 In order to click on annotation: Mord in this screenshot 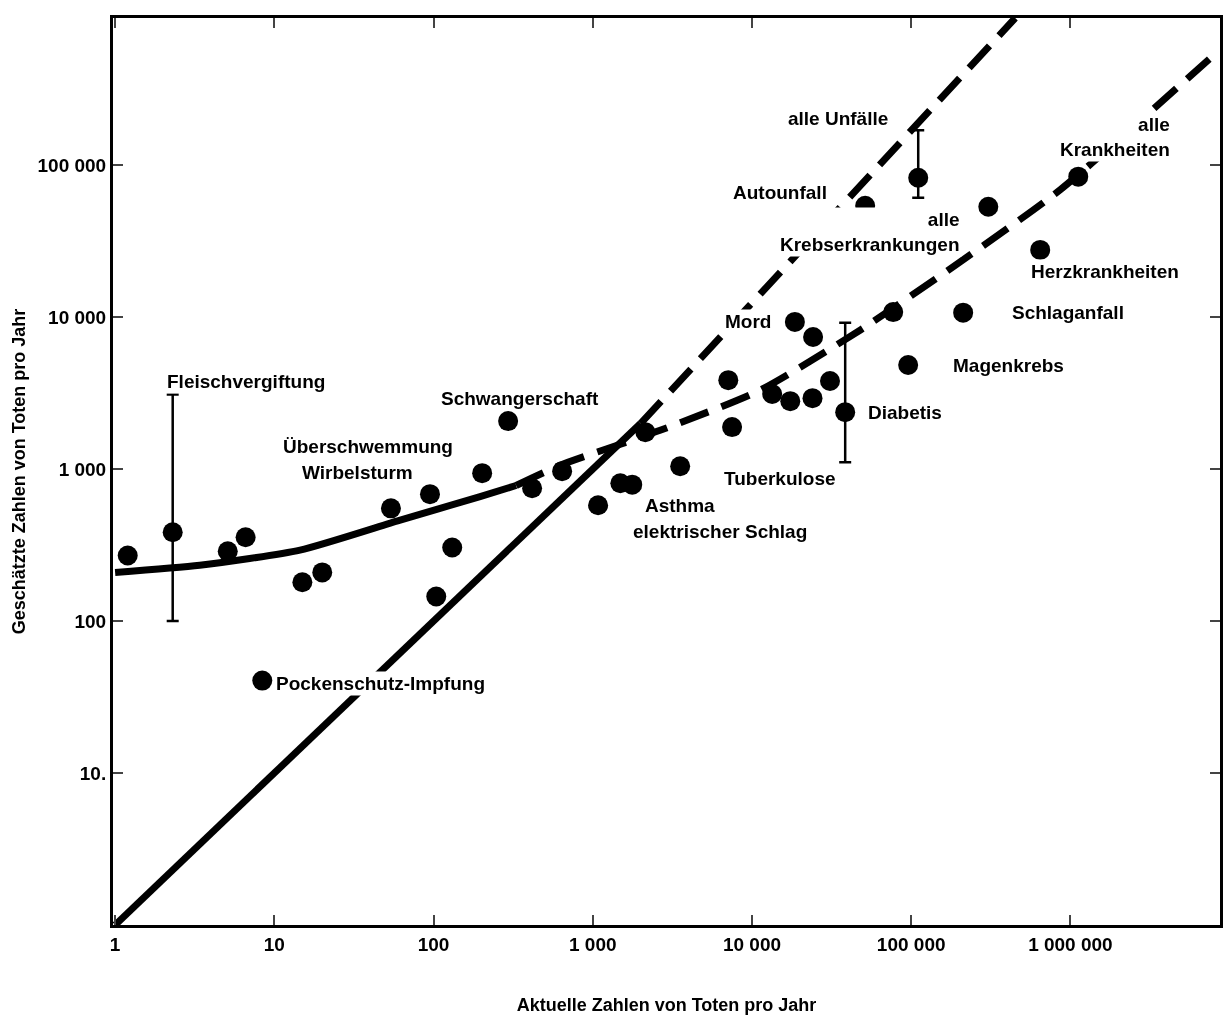, I will do `click(748, 321)`.